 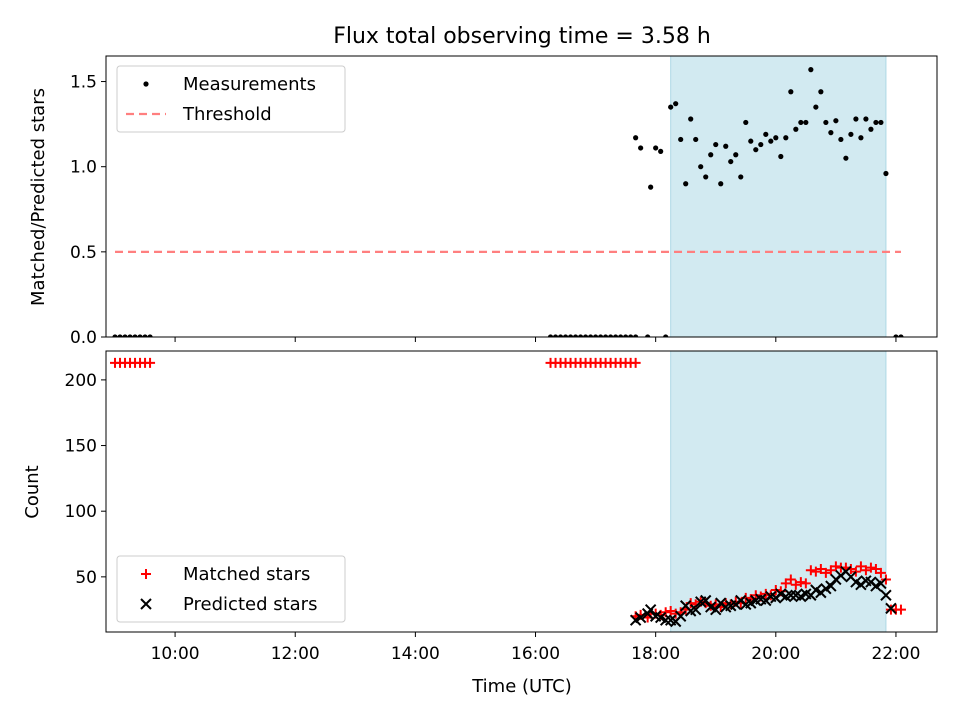 I want to click on top-y-axis-label: Matched/Predicted stars, so click(x=38, y=197).